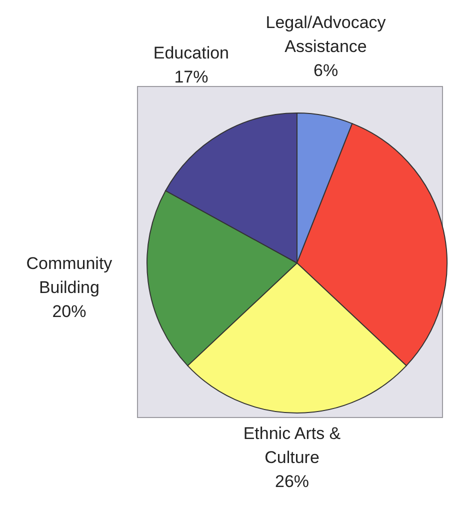 The width and height of the screenshot is (456, 510). What do you see at coordinates (191, 77) in the screenshot?
I see `data-label: 17%` at bounding box center [191, 77].